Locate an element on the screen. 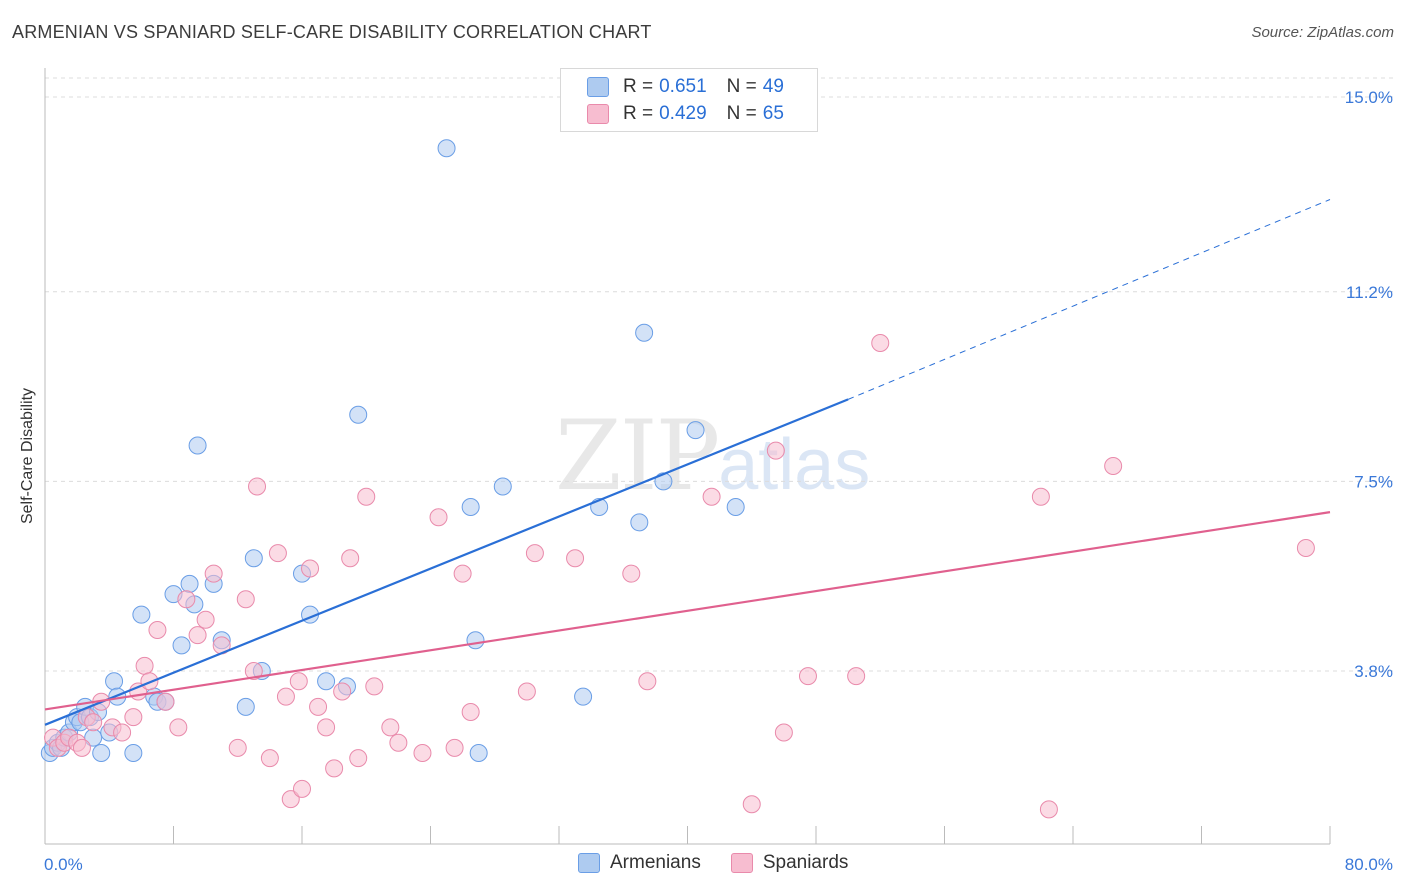 Image resolution: width=1406 pixels, height=892 pixels. stats-legend: R = 0.651 N = 49 R = 0.429 N = 65 is located at coordinates (689, 100).